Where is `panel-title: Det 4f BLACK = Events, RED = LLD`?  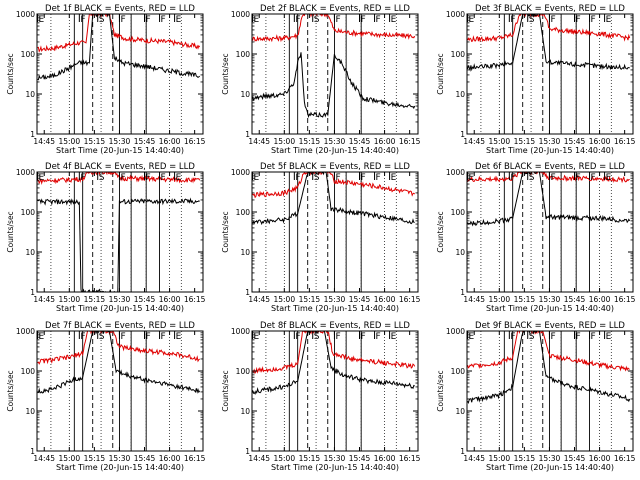
panel-title: Det 4f BLACK = Events, RED = LLD is located at coordinates (120, 167).